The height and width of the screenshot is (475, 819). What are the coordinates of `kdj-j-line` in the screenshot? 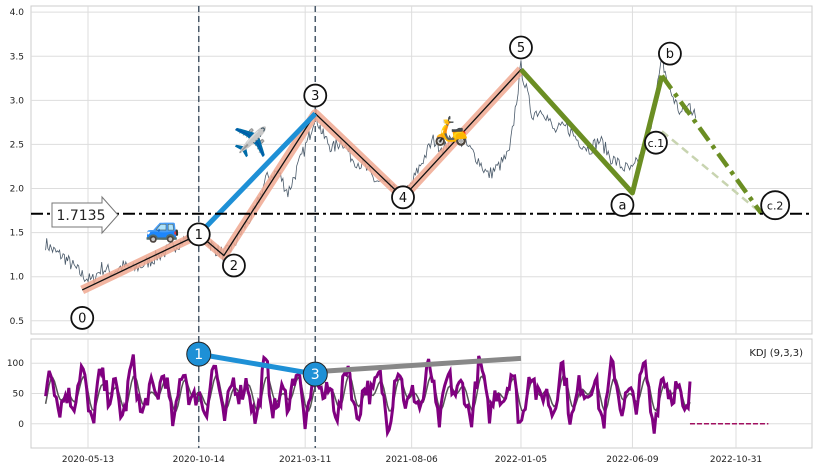 It's located at (368, 396).